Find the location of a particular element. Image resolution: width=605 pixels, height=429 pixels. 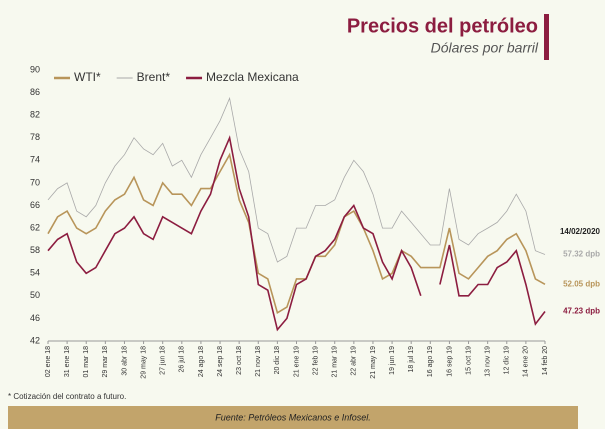

y-tick-label: 62 is located at coordinates (35, 227).